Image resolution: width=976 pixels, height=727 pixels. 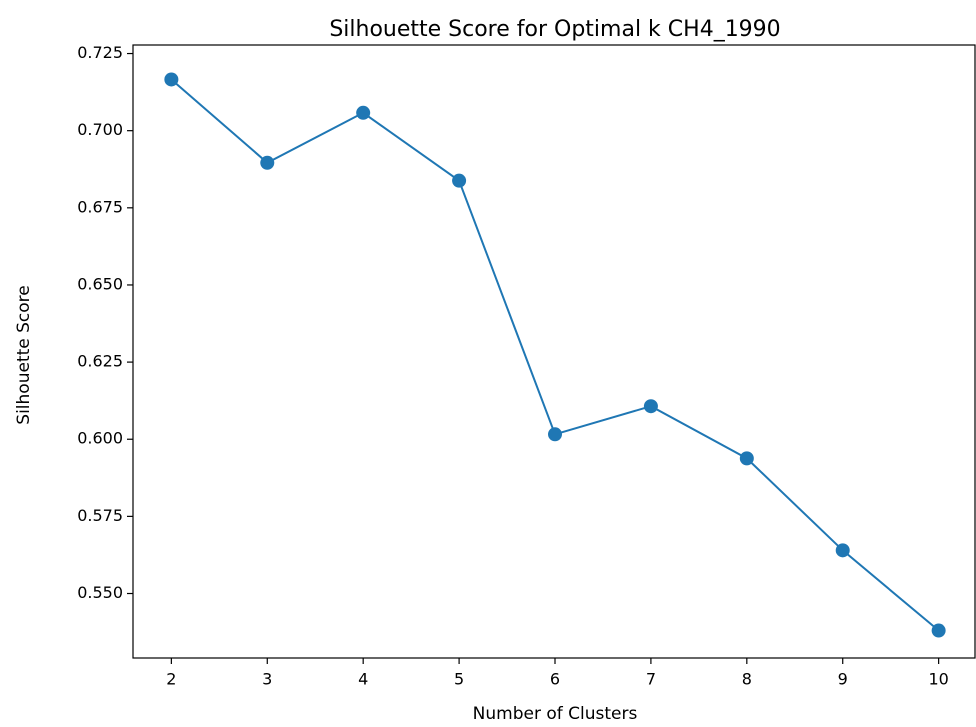 I want to click on x-tick-label: 6, so click(x=555, y=679).